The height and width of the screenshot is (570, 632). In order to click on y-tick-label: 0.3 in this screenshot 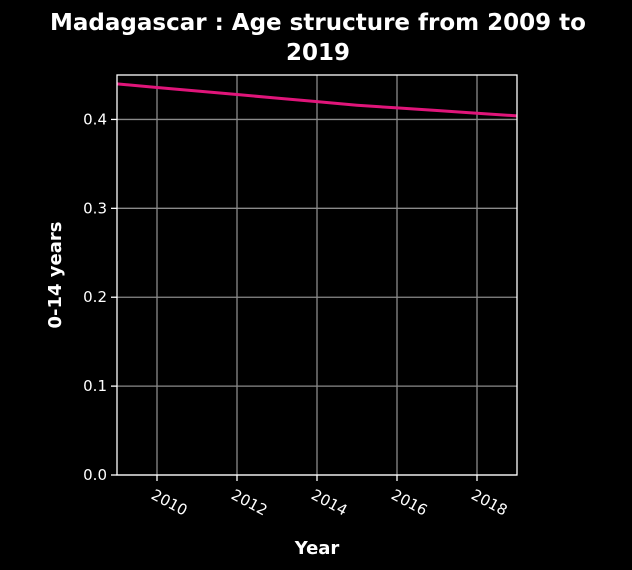, I will do `click(95, 208)`.